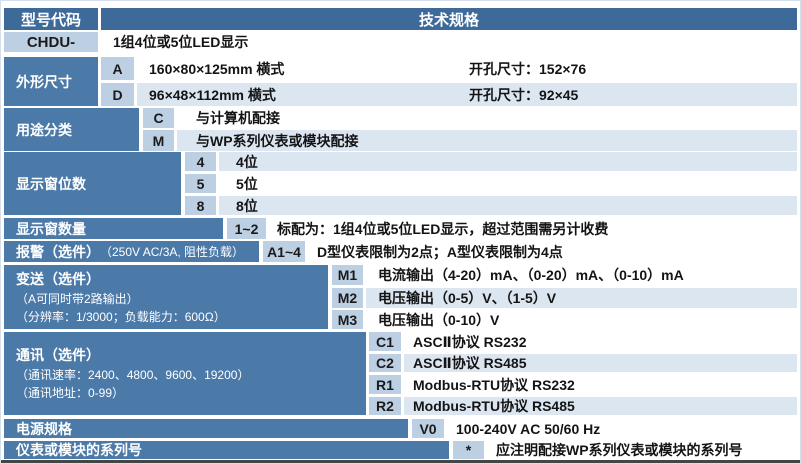  What do you see at coordinates (600, 363) in the screenshot?
I see `comm-c2-desc: ASCⅡ协议 RS485` at bounding box center [600, 363].